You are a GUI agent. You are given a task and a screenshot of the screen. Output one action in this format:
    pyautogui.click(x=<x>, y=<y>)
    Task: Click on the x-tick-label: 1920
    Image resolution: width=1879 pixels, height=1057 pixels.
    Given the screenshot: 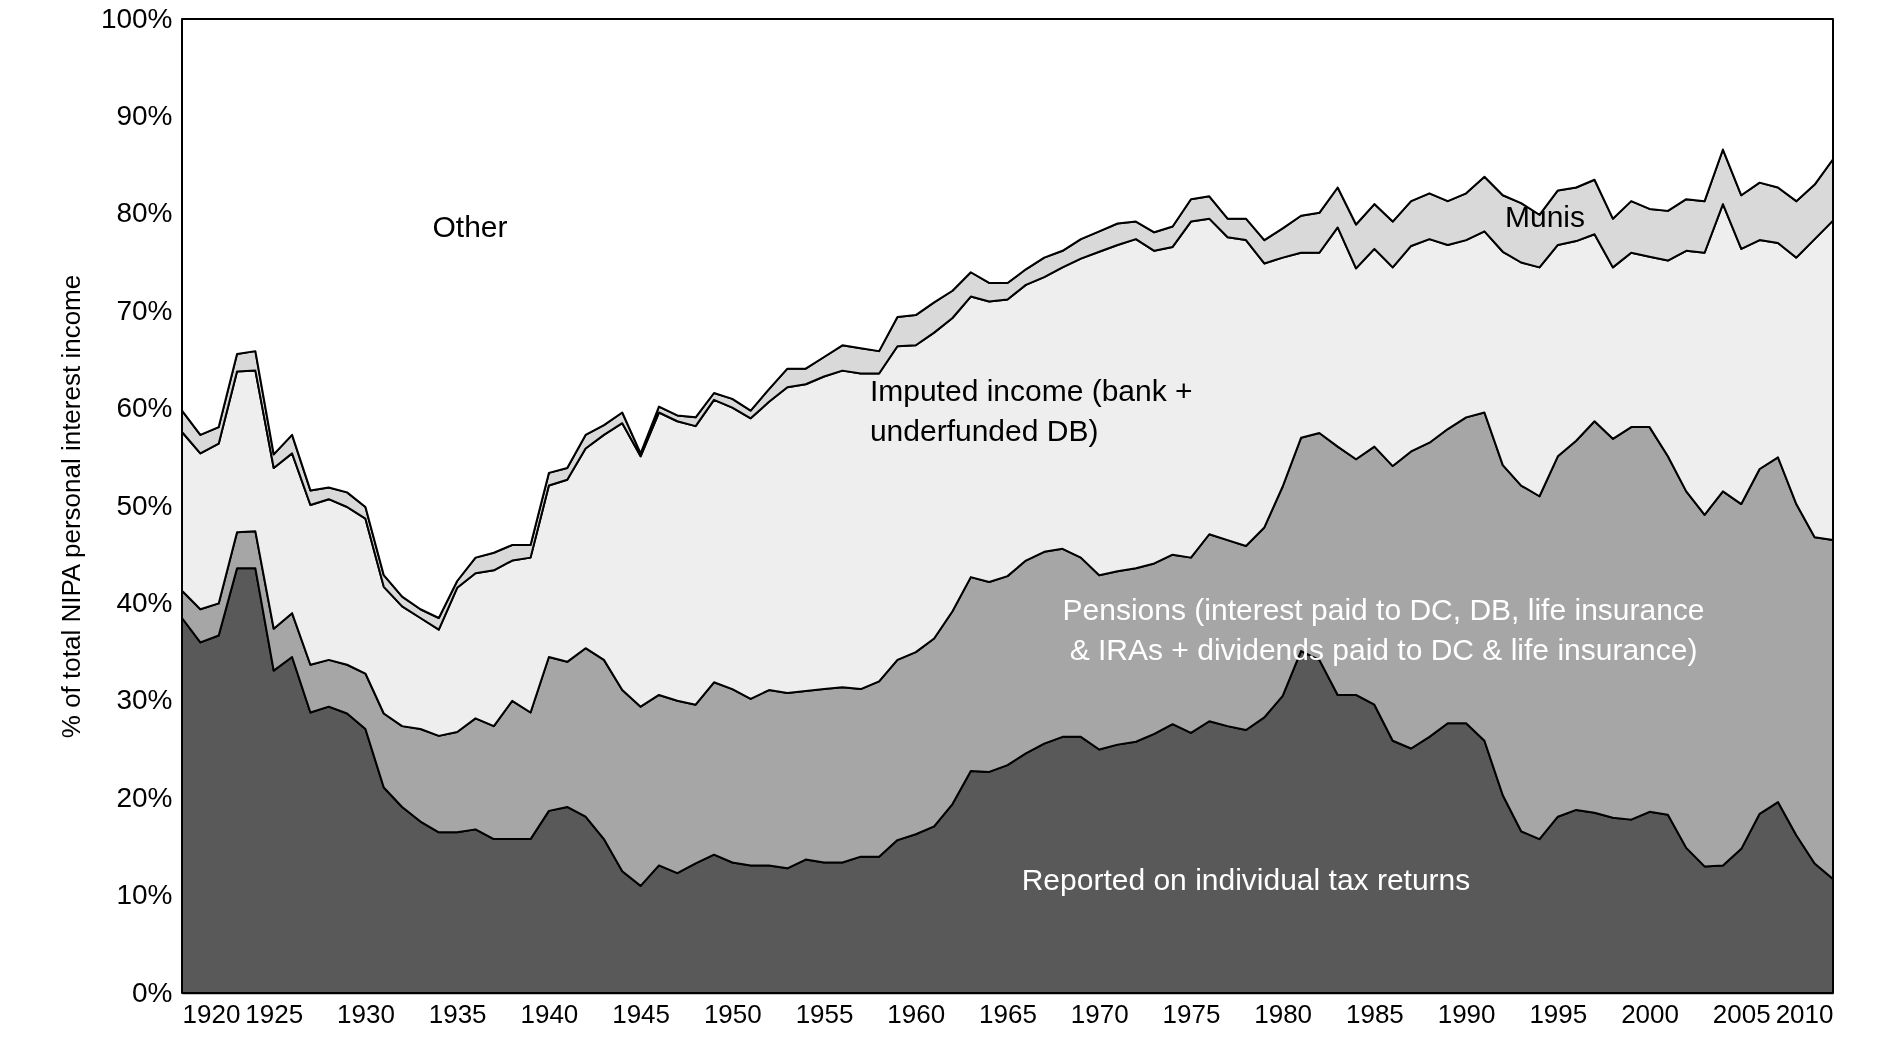 What is the action you would take?
    pyautogui.click(x=211, y=1013)
    